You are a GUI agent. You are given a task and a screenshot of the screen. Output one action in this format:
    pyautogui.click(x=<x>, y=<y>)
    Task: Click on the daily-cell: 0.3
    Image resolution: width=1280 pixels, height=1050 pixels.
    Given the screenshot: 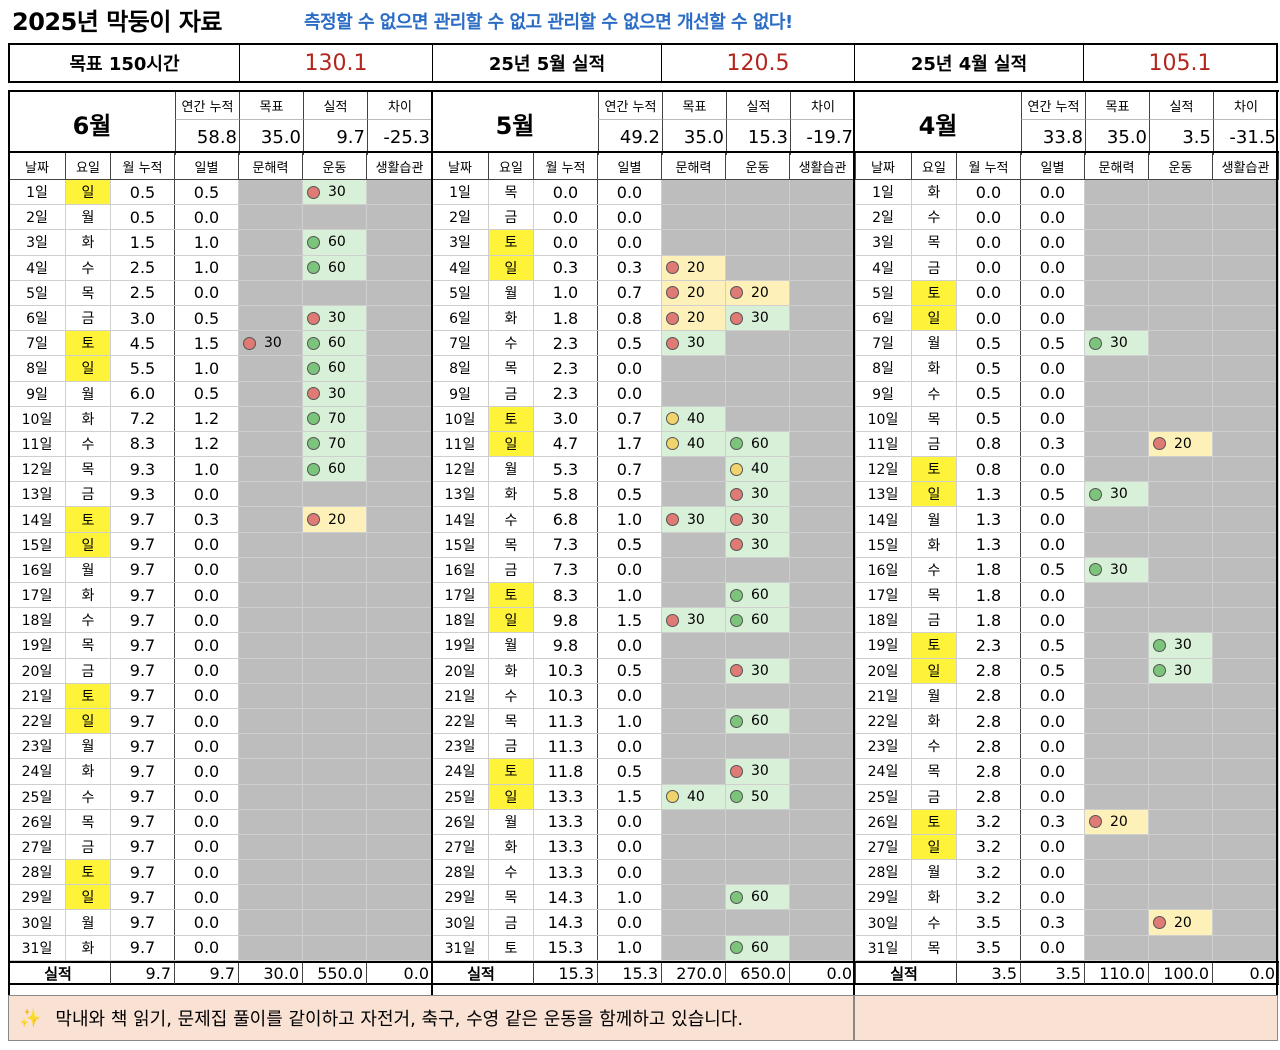 What is the action you would take?
    pyautogui.click(x=1053, y=821)
    